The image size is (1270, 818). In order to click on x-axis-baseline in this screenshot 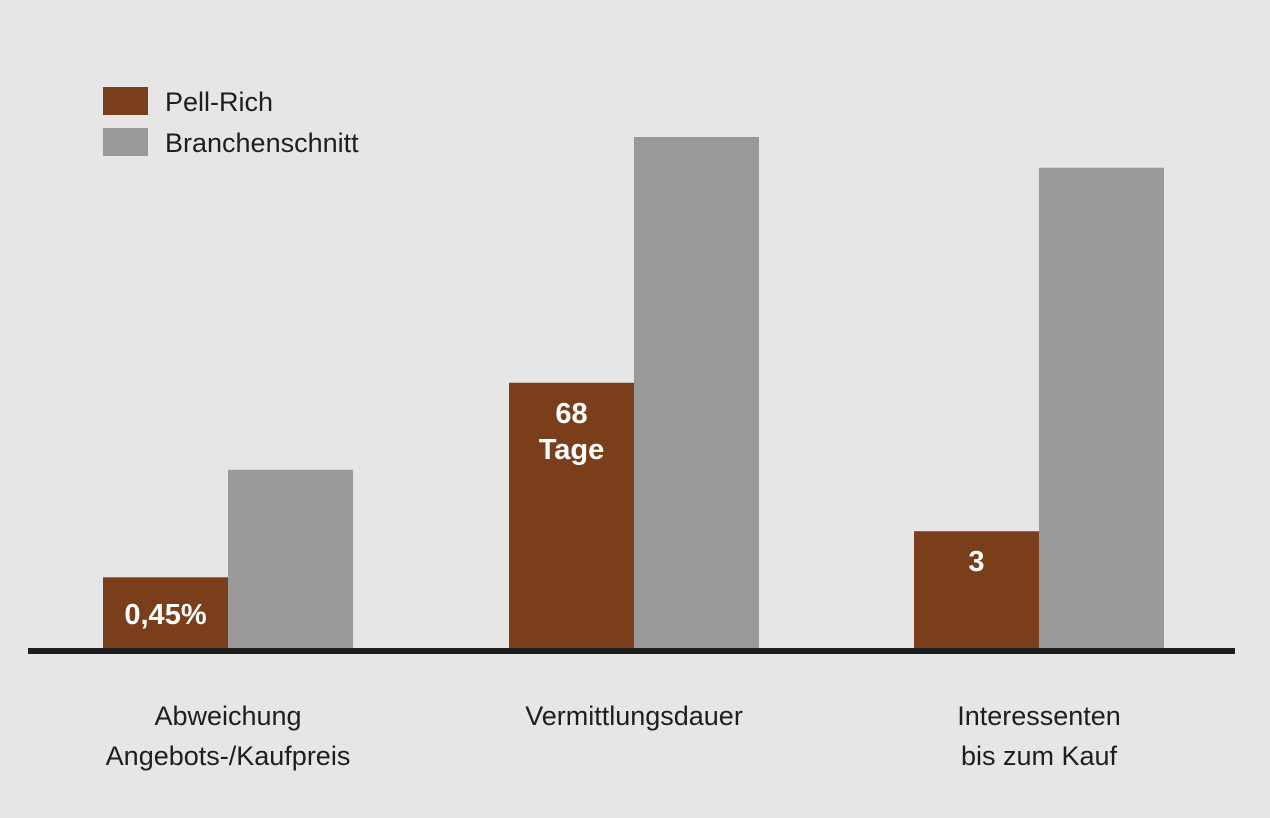, I will do `click(631, 651)`.